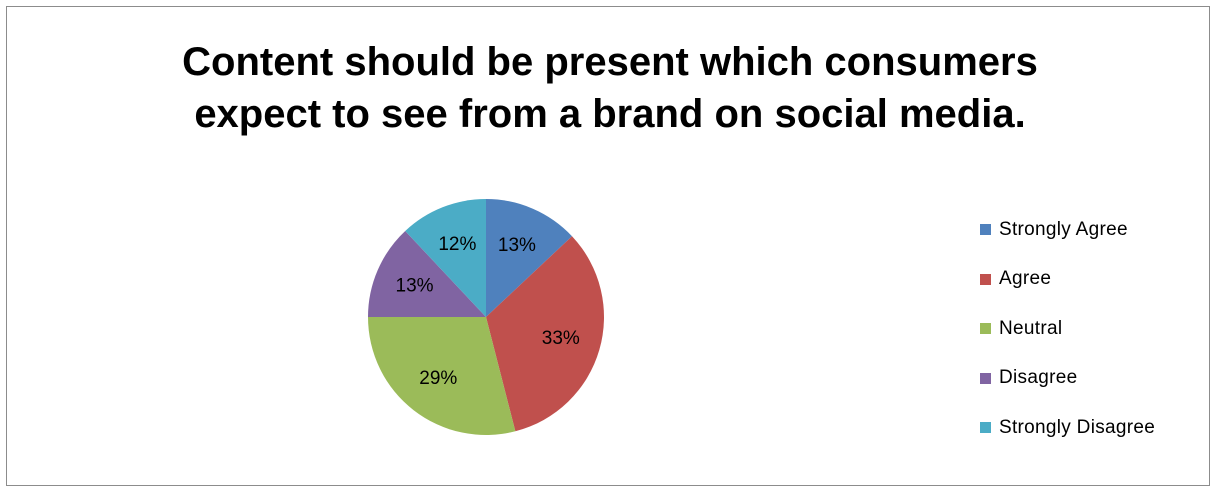 This screenshot has width=1213, height=486. Describe the element at coordinates (1077, 427) in the screenshot. I see `legend-label: Strongly Disagree` at that location.